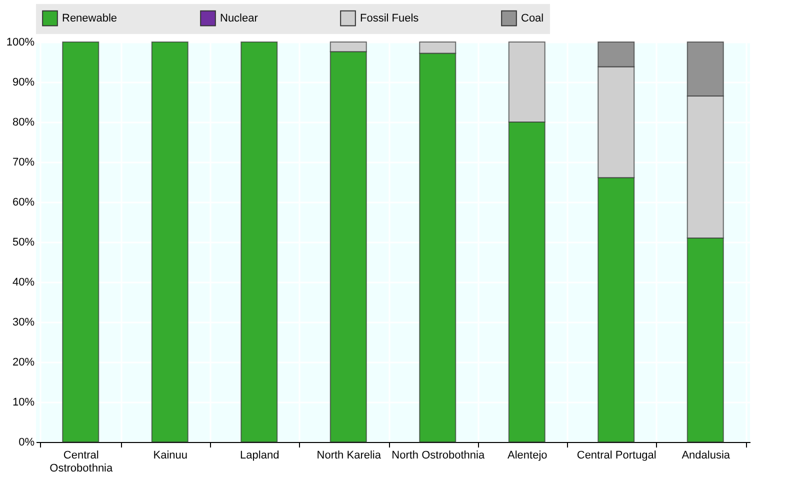 The height and width of the screenshot is (483, 788). What do you see at coordinates (439, 456) in the screenshot?
I see `x-tick-label: North Ostrobothnia` at bounding box center [439, 456].